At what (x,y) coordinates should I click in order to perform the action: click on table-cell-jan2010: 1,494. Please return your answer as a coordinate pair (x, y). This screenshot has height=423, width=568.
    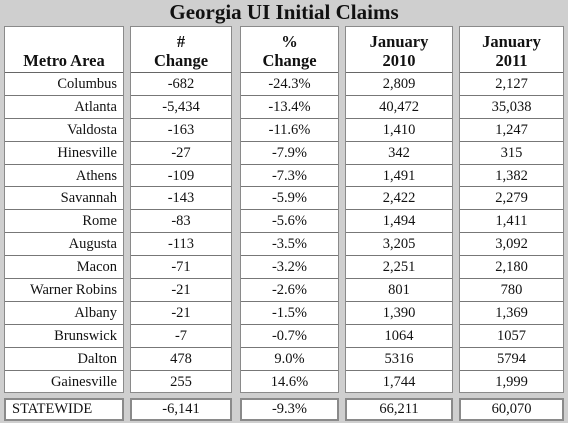
    Looking at the image, I should click on (399, 222).